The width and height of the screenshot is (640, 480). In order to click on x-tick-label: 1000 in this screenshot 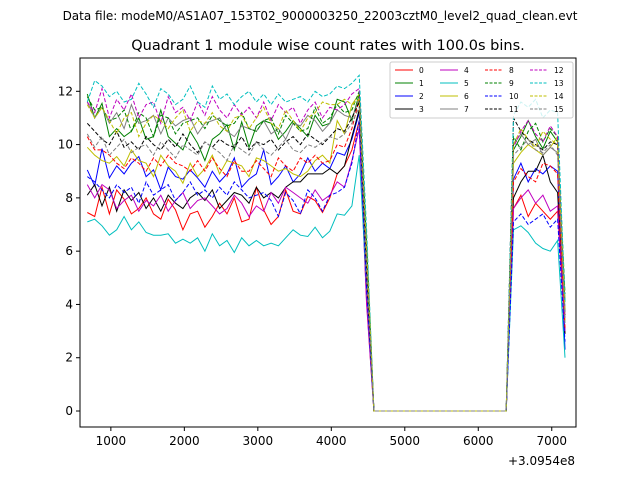, I will do `click(111, 441)`.